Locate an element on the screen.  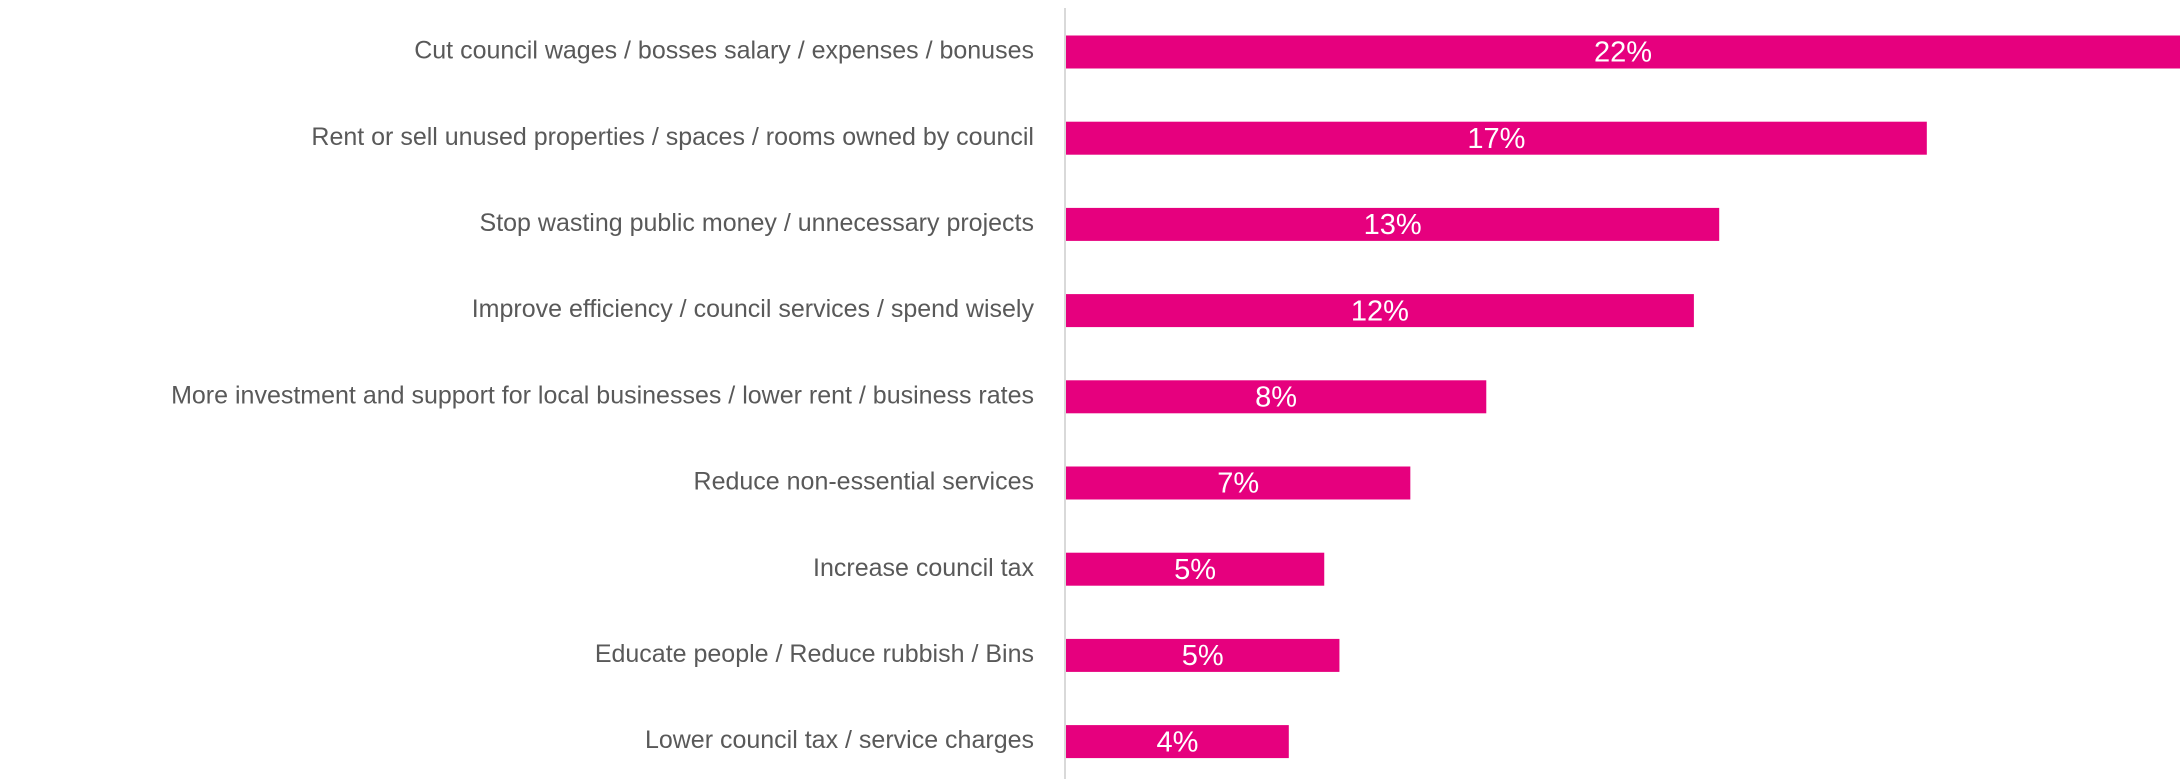
category-label: Lower council tax / service charges is located at coordinates (839, 740).